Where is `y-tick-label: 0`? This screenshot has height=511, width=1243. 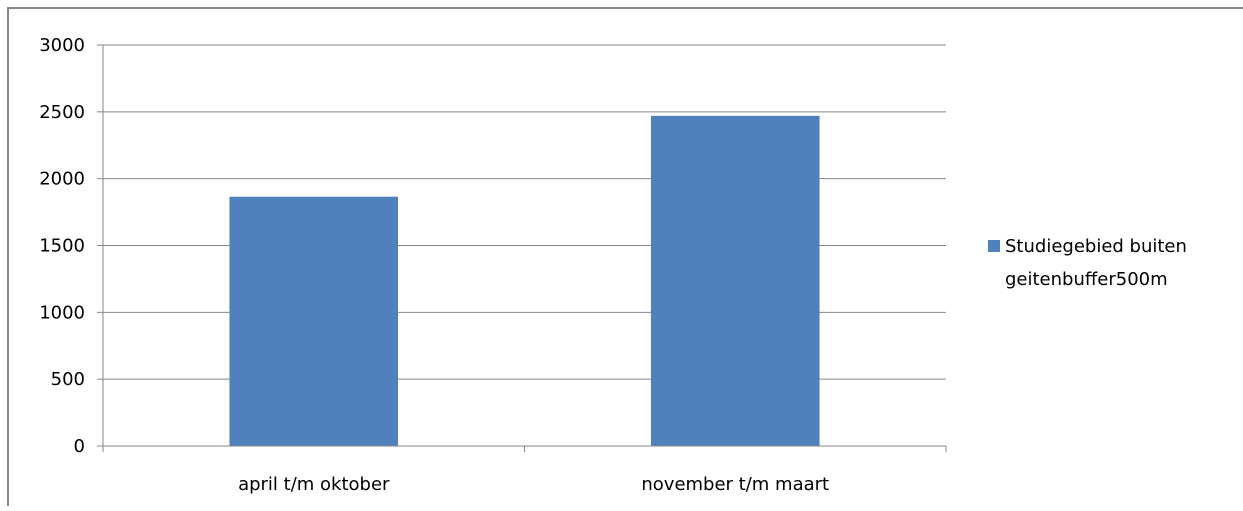 y-tick-label: 0 is located at coordinates (79, 446).